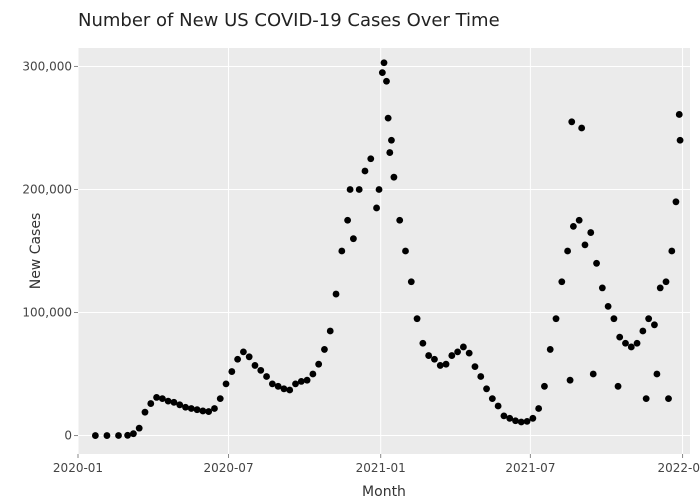 The width and height of the screenshot is (700, 500). I want to click on x-tick-label: 2020-01, so click(78, 468).